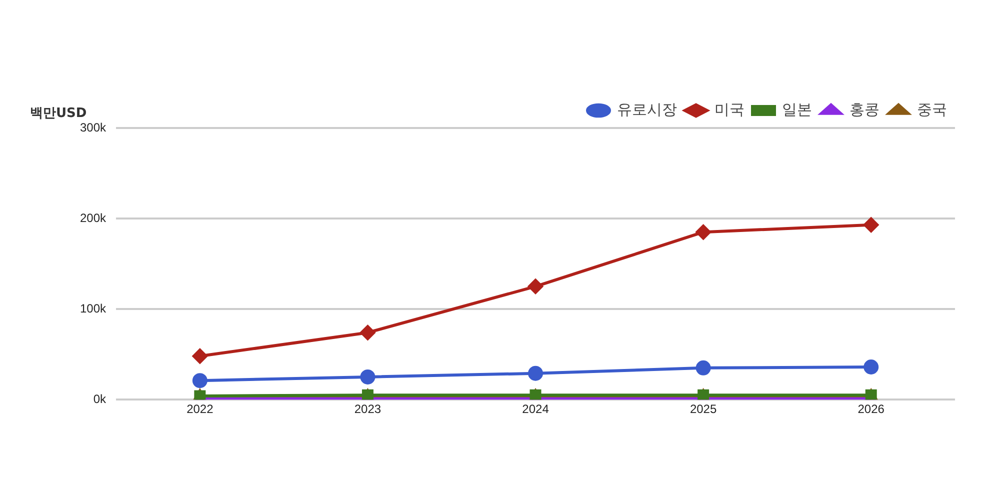 This screenshot has height=500, width=1000. What do you see at coordinates (871, 409) in the screenshot?
I see `x-tick-label: 2026` at bounding box center [871, 409].